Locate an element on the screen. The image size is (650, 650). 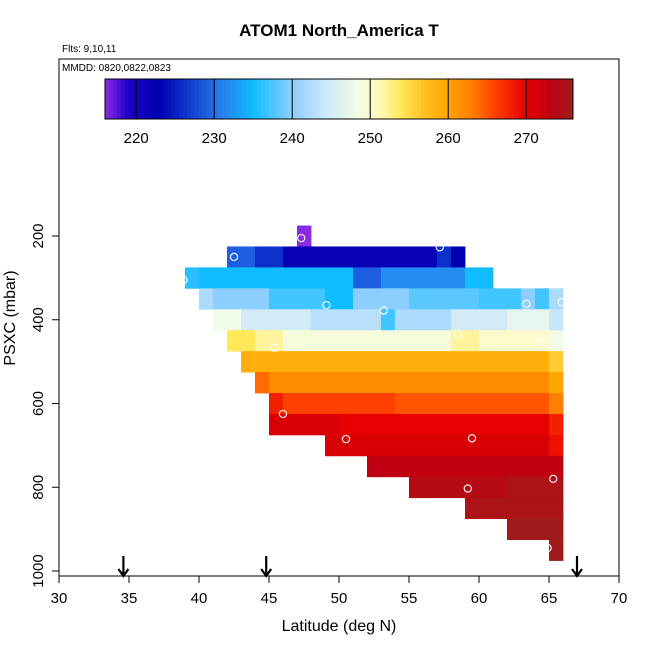
x-axis-label: Latitude (deg N) is located at coordinates (339, 626).